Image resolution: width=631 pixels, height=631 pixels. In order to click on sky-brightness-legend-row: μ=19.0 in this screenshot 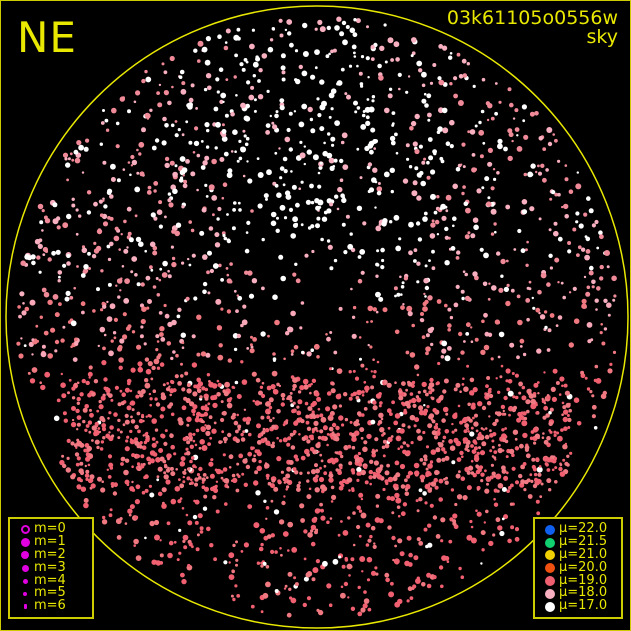, I will do `click(578, 581)`.